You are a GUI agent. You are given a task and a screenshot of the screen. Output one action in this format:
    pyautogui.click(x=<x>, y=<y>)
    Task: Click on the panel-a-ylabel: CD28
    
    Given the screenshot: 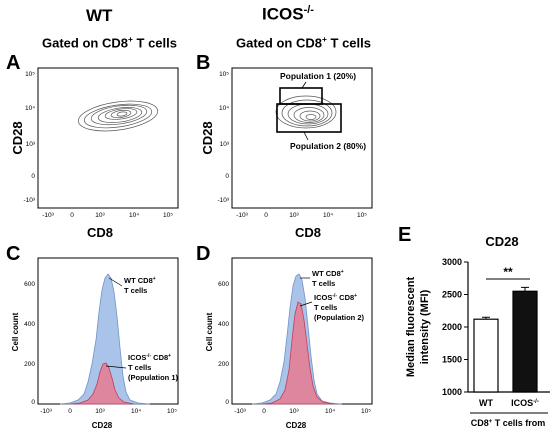 What is the action you would take?
    pyautogui.click(x=17, y=137)
    